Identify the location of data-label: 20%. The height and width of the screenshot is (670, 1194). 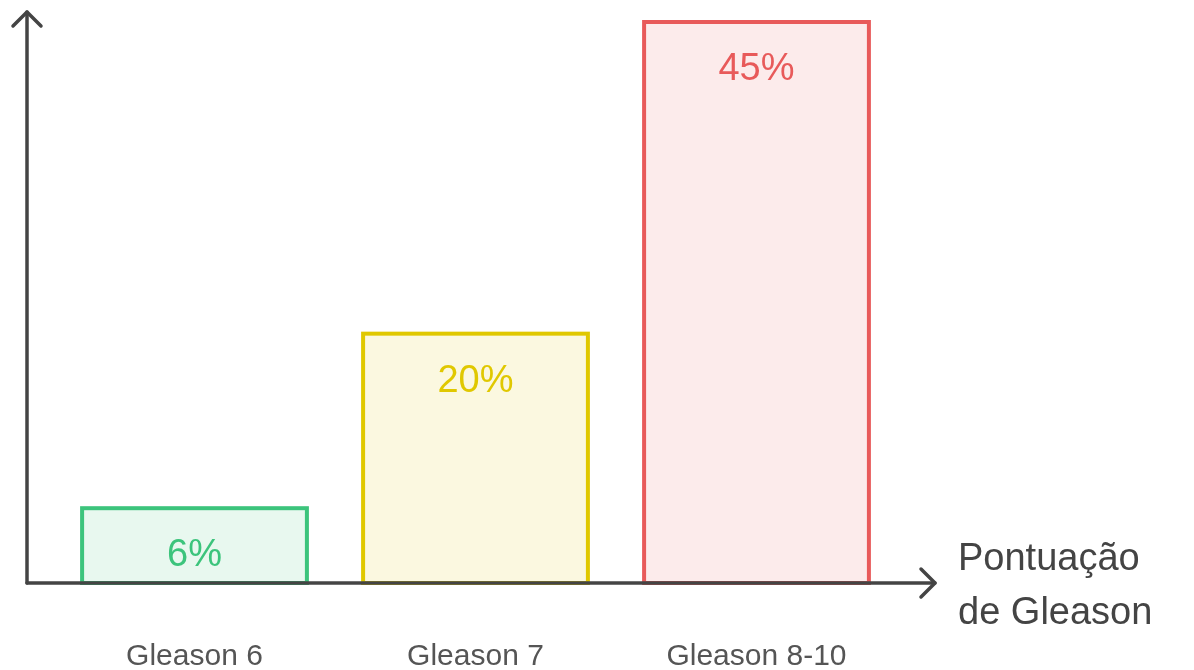
(475, 378).